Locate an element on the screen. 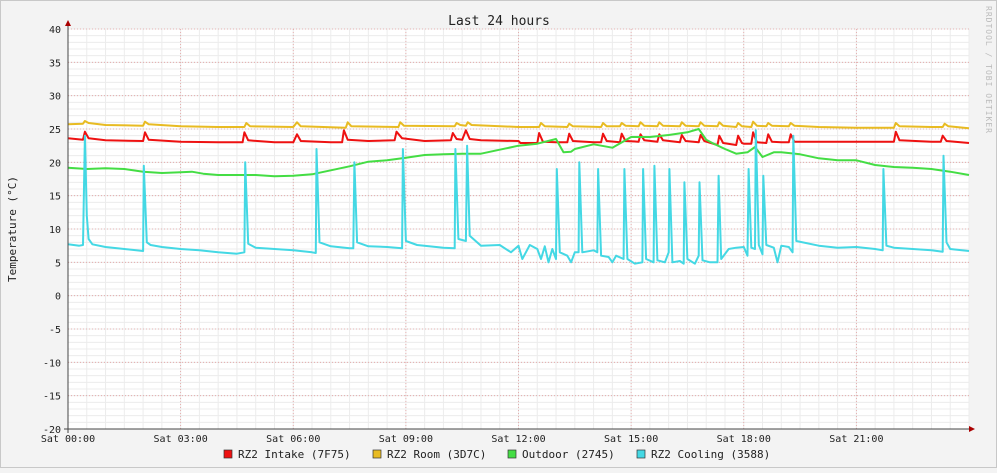 The image size is (997, 473). y-axis-arrow is located at coordinates (68, 23).